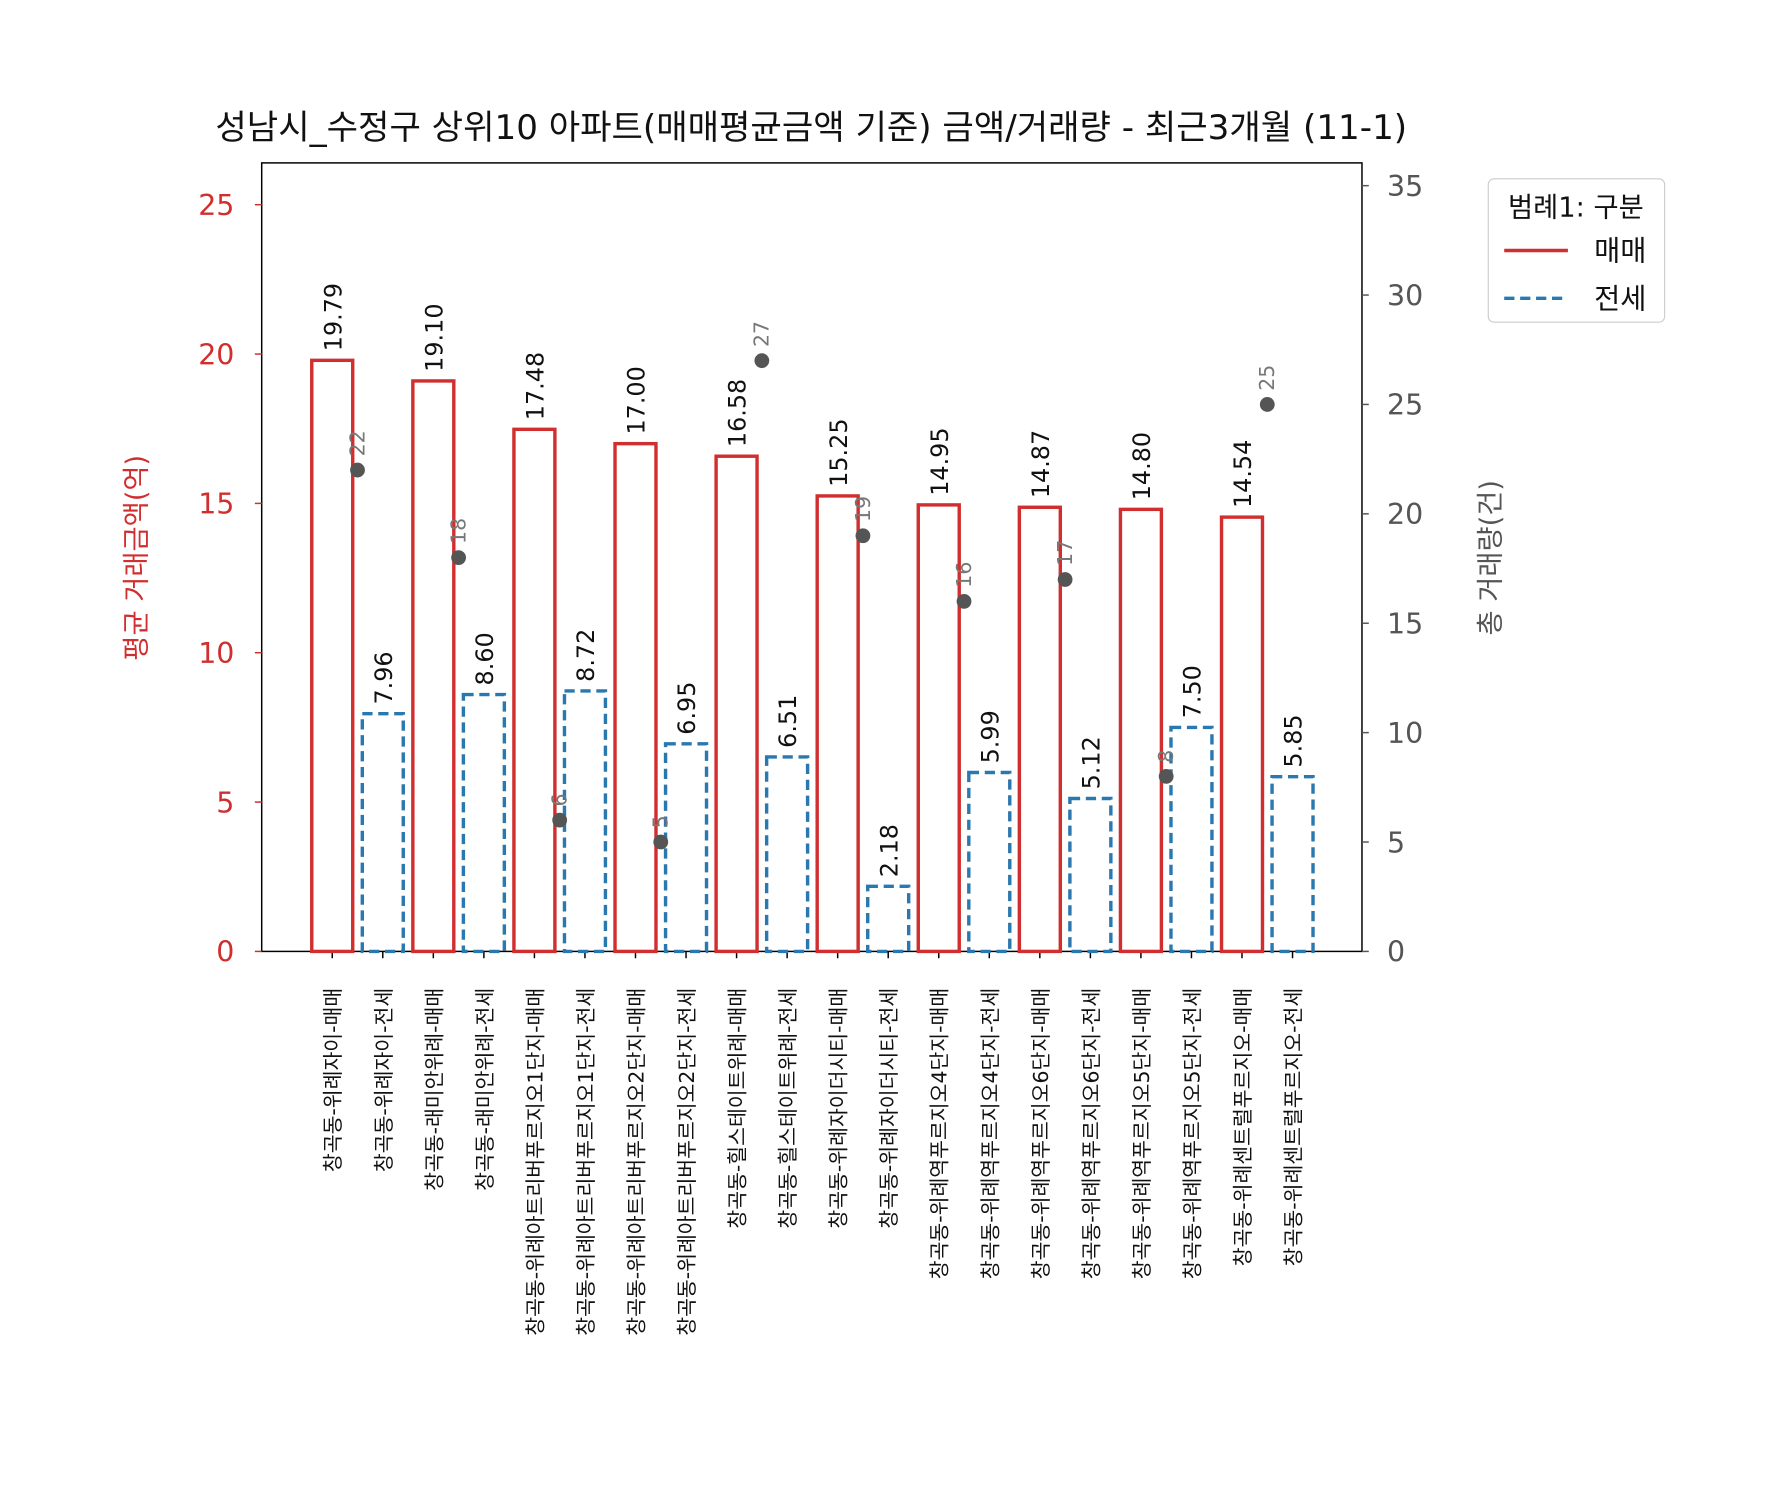 Image resolution: width=1775 pixels, height=1508 pixels. I want to click on x-tick-label: 창곡동-위례센트럴푸르지오-전세, so click(1294, 1127).